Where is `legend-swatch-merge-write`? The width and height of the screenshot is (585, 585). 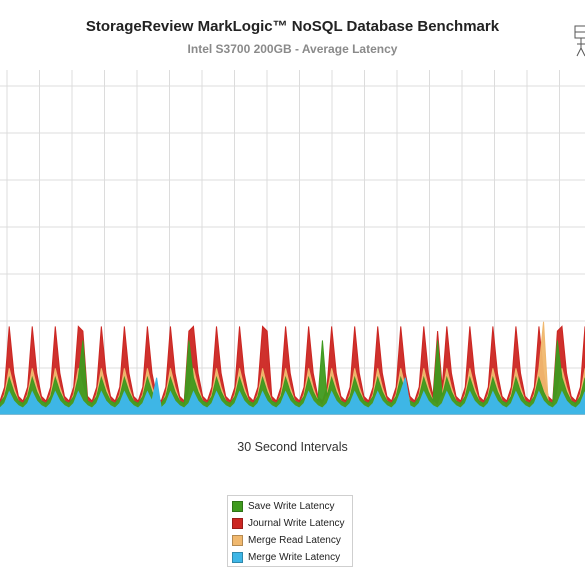
legend-swatch-merge-write is located at coordinates (237, 557).